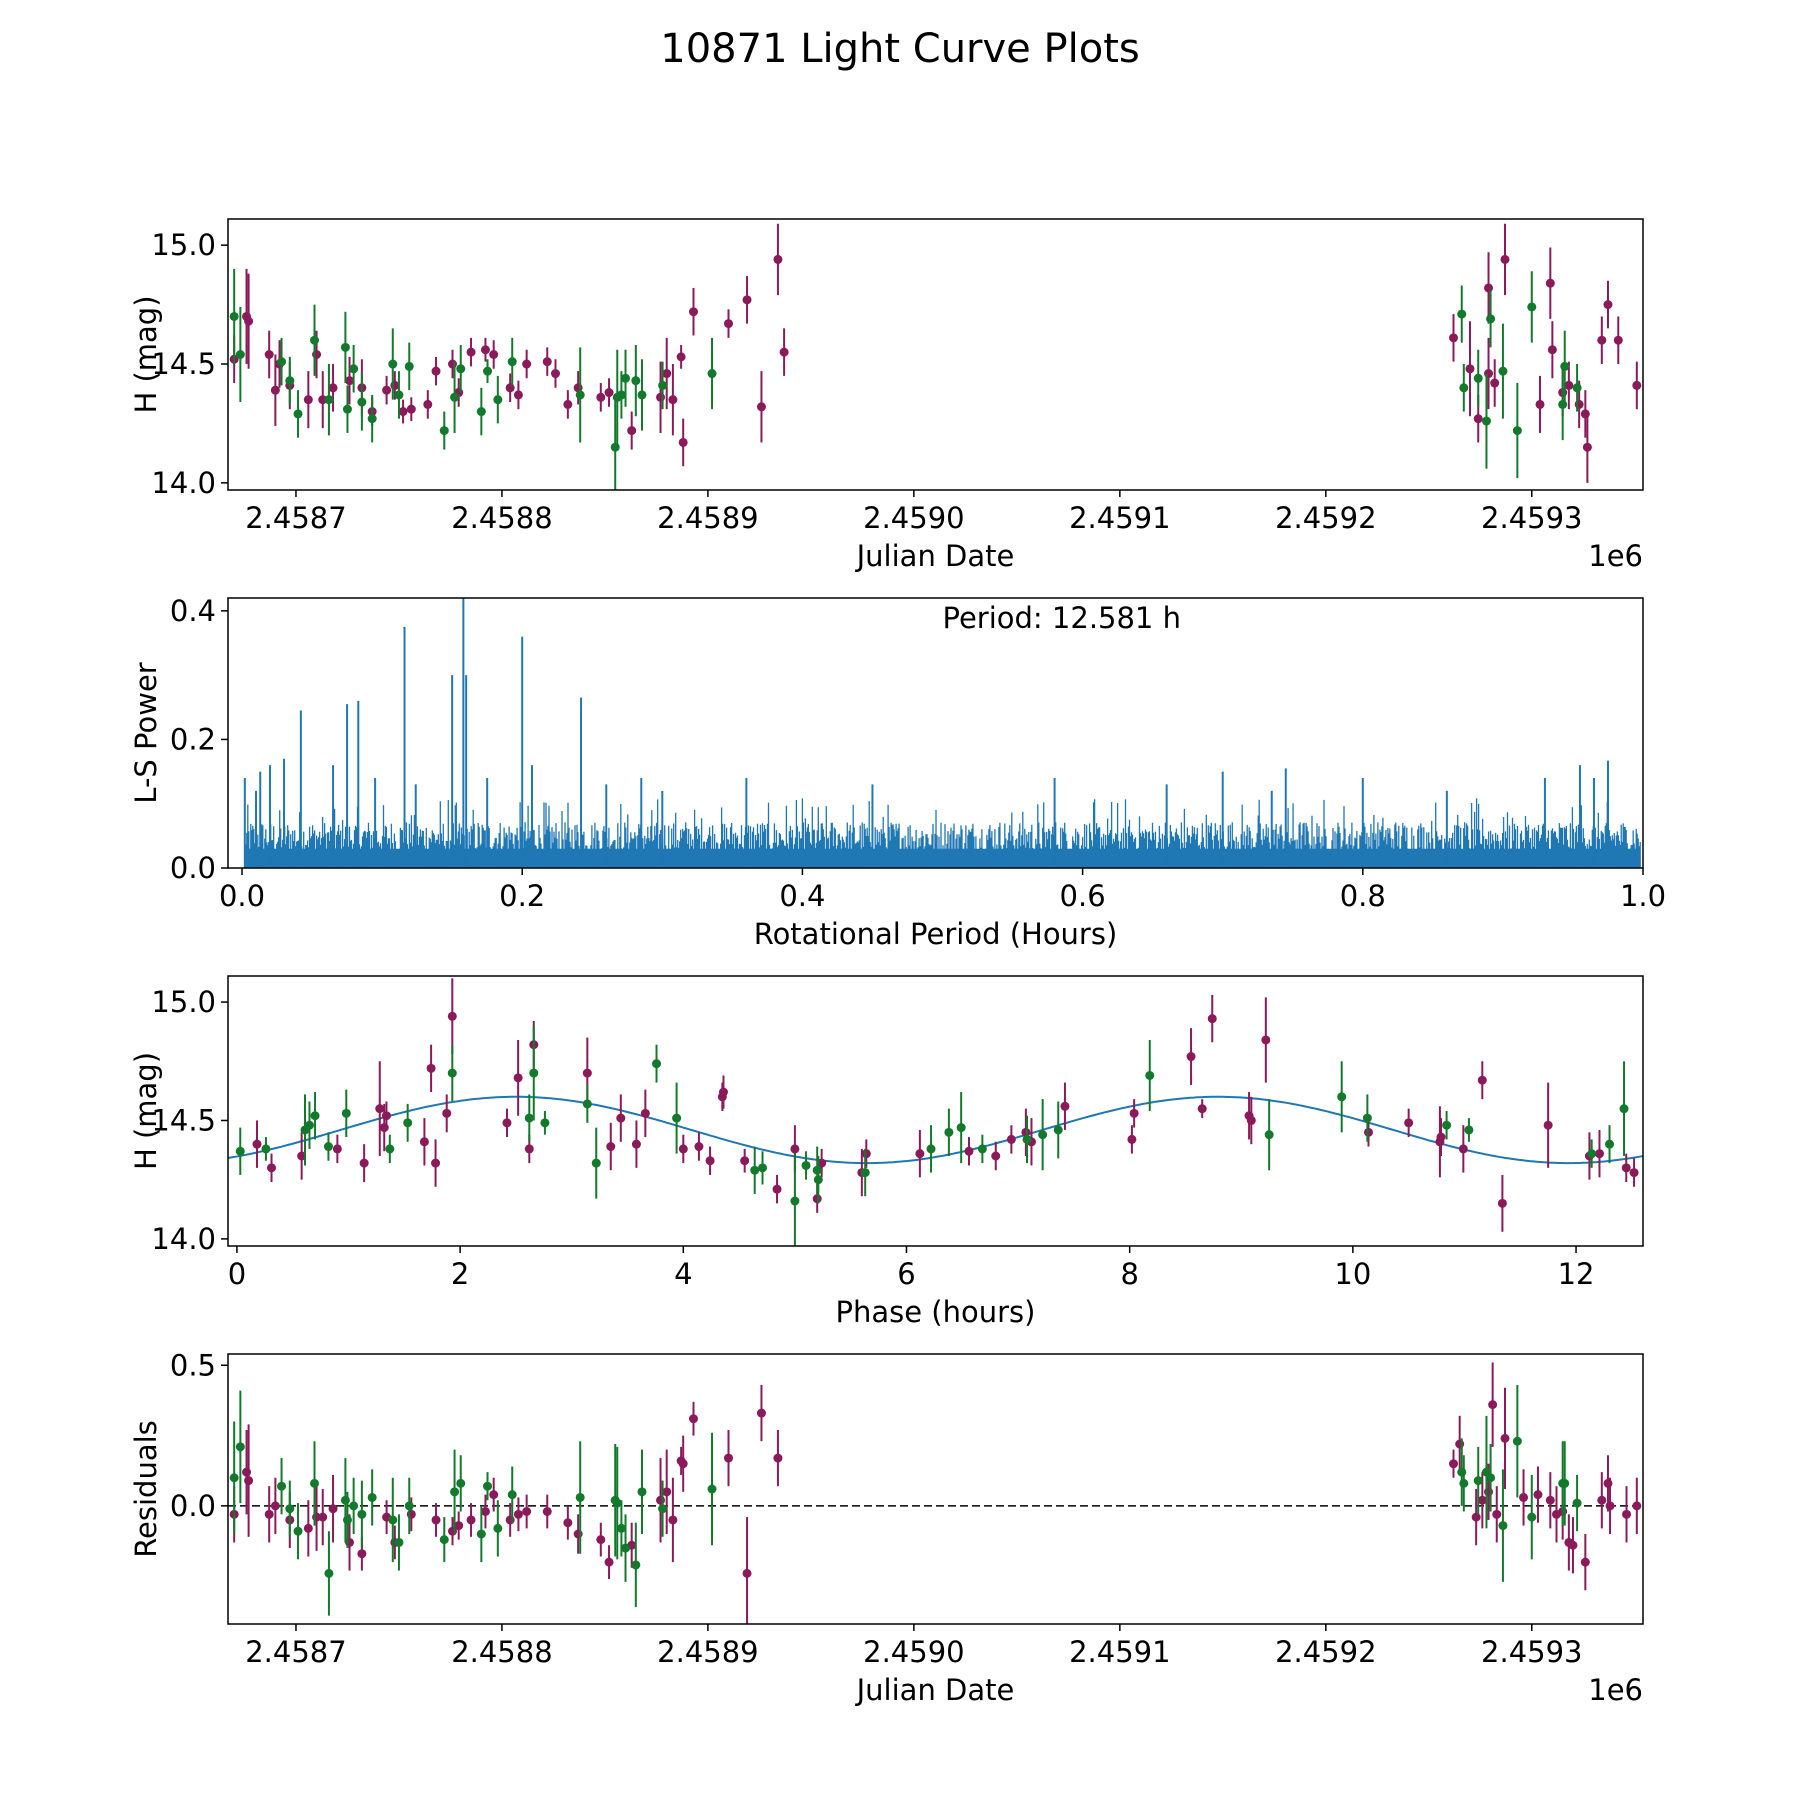 The image size is (1800, 1800). Describe the element at coordinates (942, 858) in the screenshot. I see `power-floor` at that location.